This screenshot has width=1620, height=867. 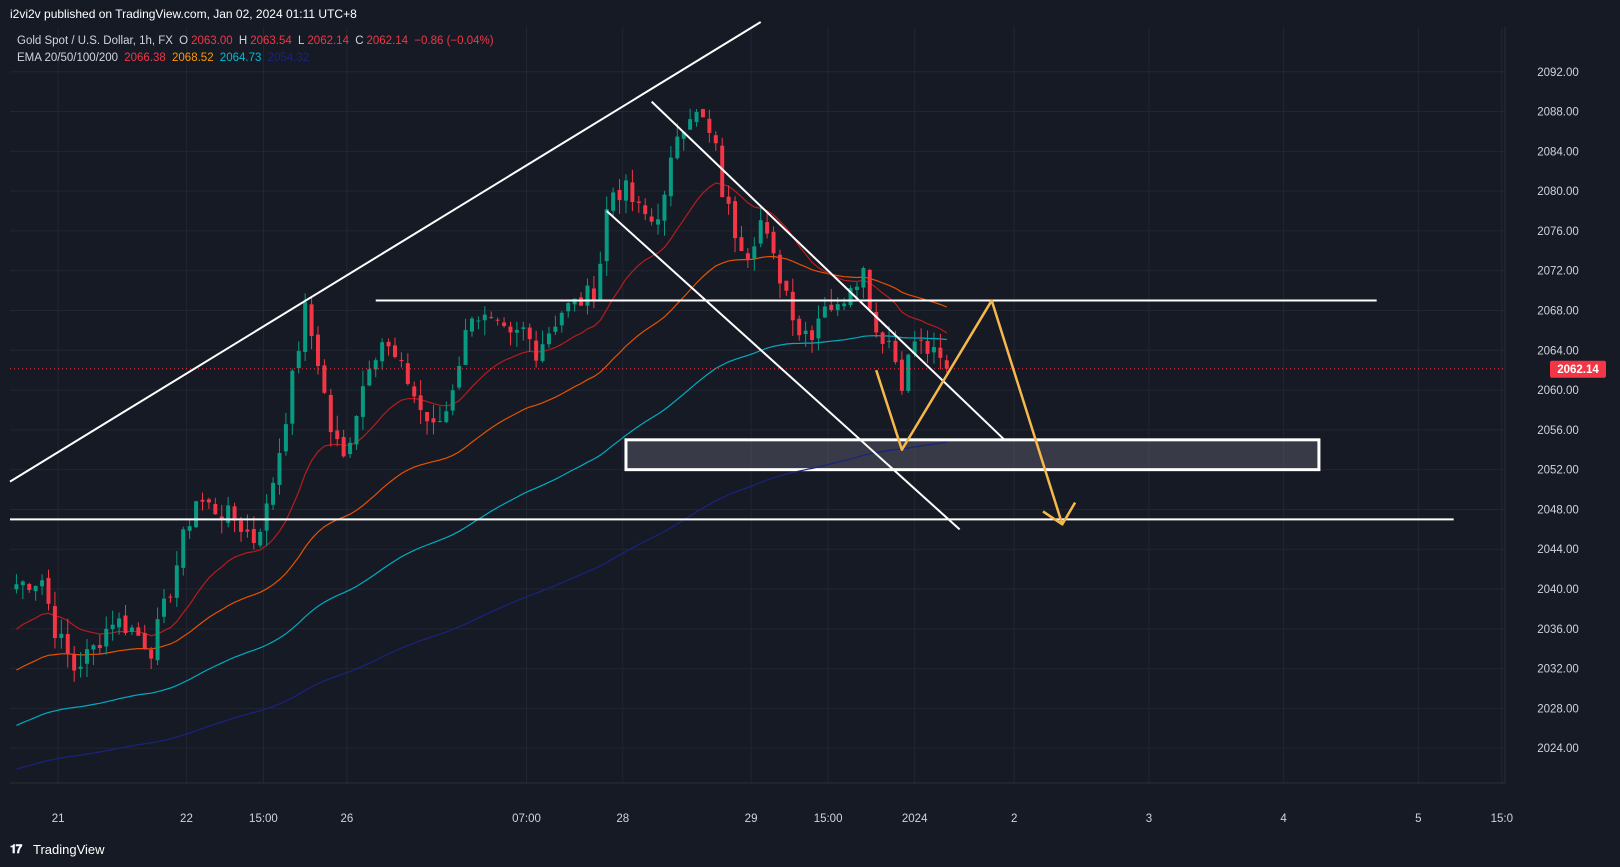 I want to click on price-tick-label: 2072.00, so click(x=1558, y=272).